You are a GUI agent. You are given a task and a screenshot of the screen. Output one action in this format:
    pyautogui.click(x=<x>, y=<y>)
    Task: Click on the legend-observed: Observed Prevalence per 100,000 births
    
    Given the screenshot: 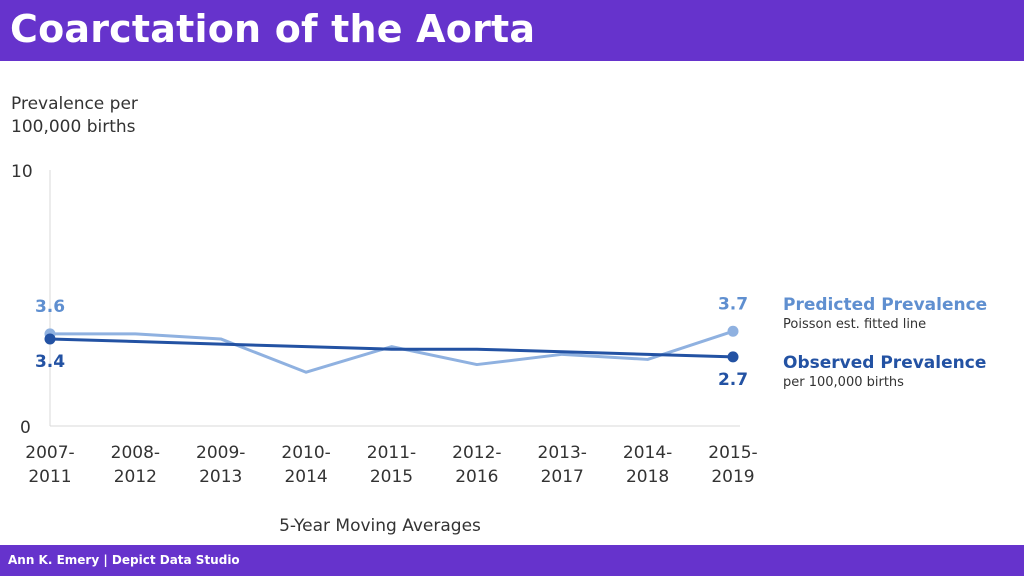 What is the action you would take?
    pyautogui.click(x=900, y=372)
    